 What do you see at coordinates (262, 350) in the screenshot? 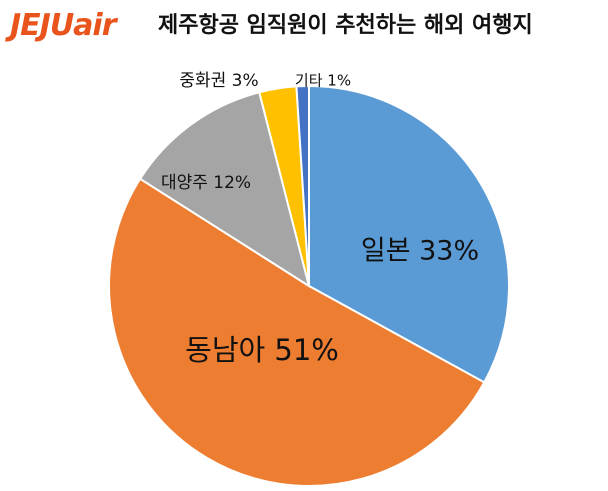
I see `slice-label-2: 동남아 51%` at bounding box center [262, 350].